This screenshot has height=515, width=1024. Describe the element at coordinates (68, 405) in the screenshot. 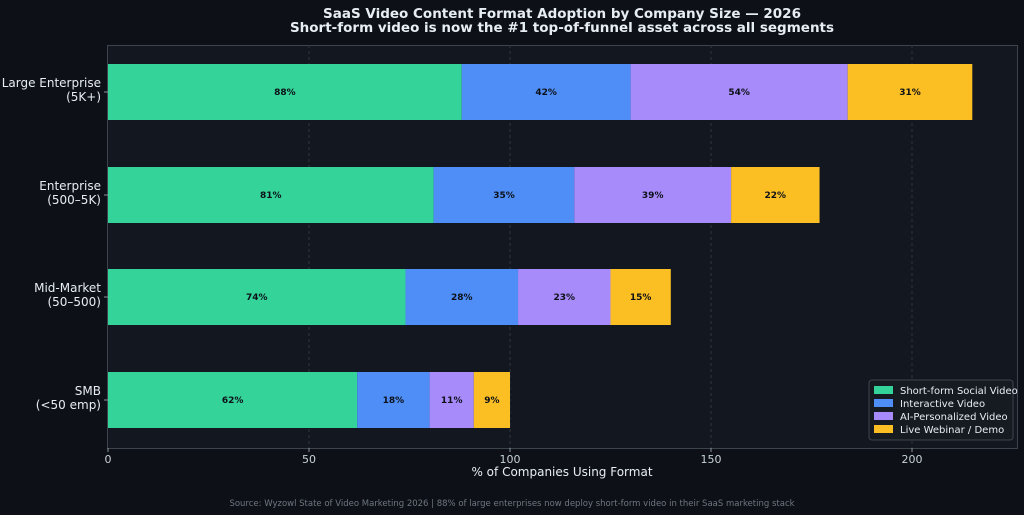

I see `category-label: (<50 emp)` at that location.